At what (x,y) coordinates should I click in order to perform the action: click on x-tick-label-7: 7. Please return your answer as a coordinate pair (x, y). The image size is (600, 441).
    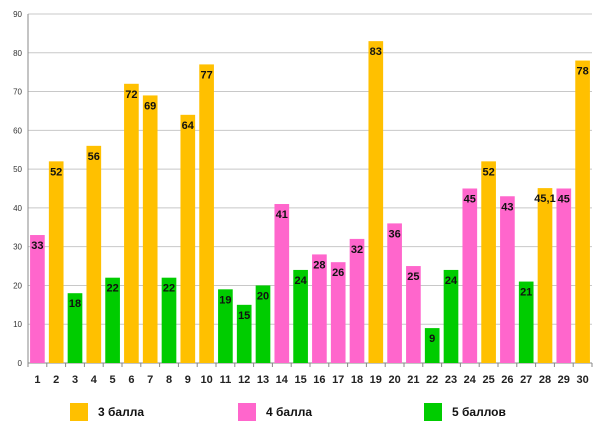
    Looking at the image, I should click on (150, 380).